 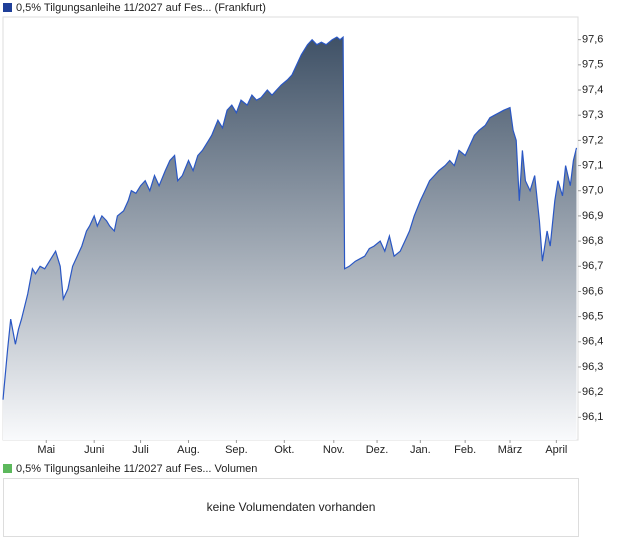 I want to click on x-tick-label: Feb., so click(x=465, y=450).